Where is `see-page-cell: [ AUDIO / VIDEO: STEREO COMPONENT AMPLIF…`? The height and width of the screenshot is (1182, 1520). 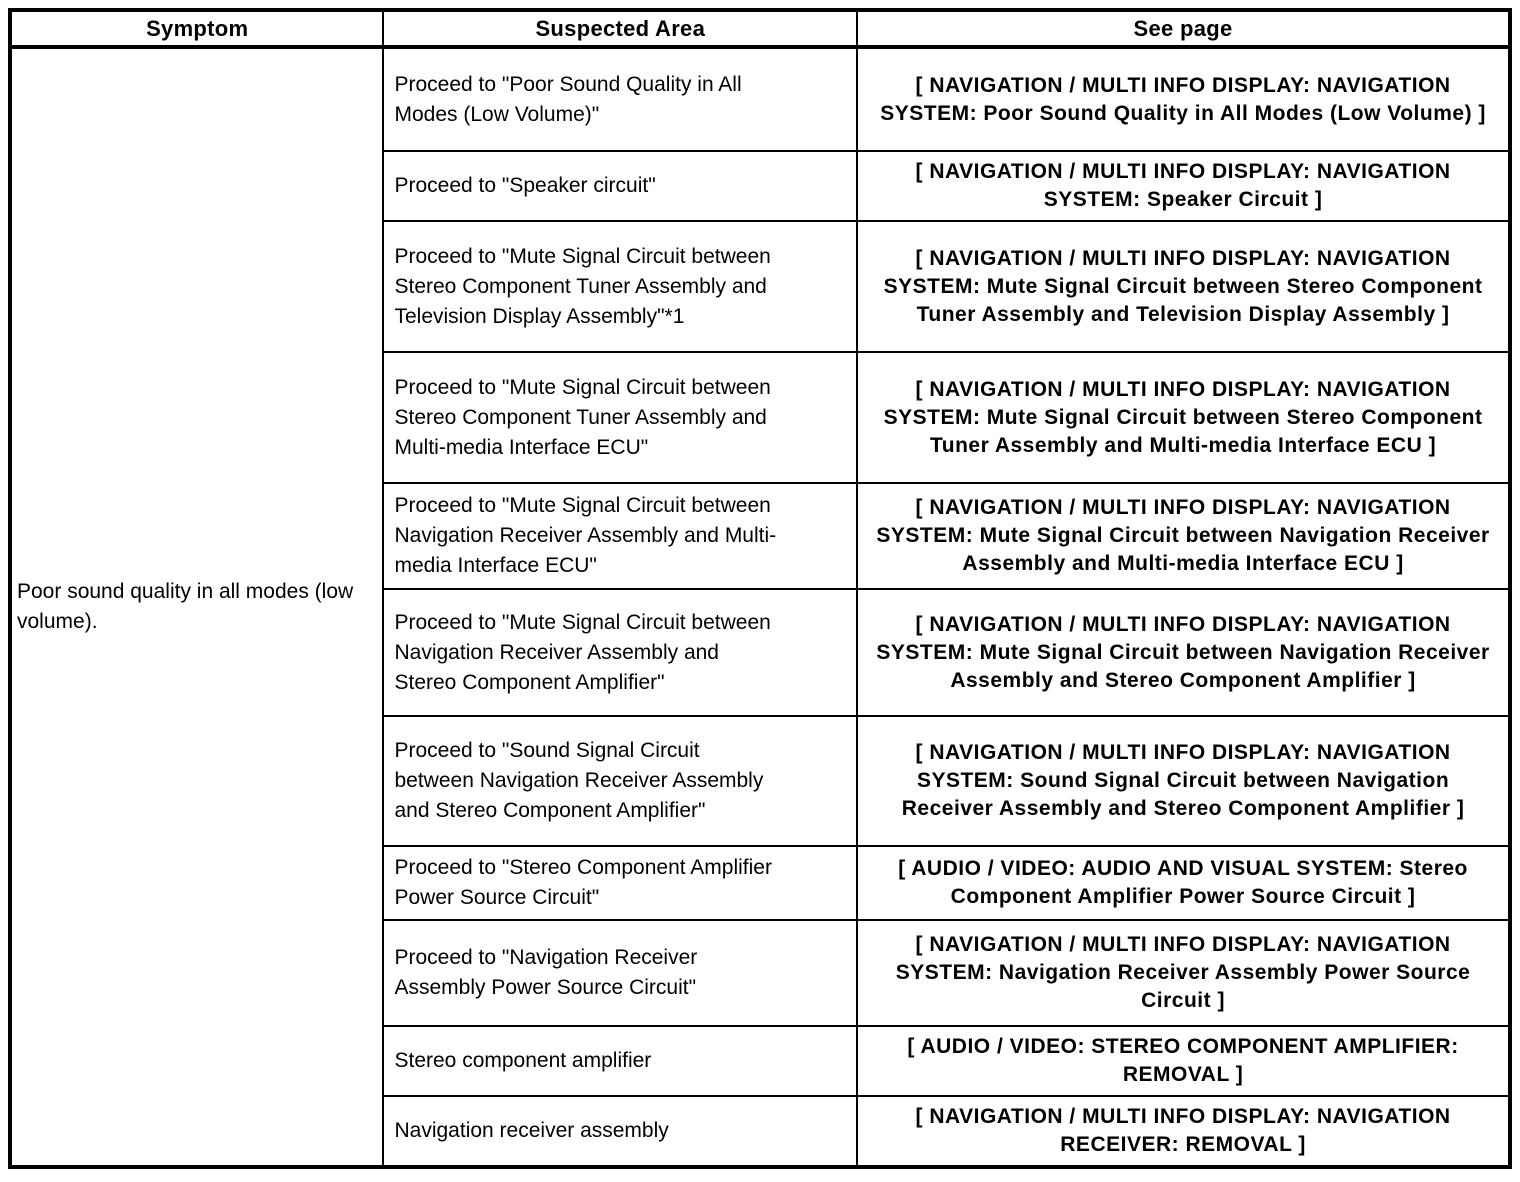 see-page-cell: [ AUDIO / VIDEO: STEREO COMPONENT AMPLIF… is located at coordinates (1183, 1061).